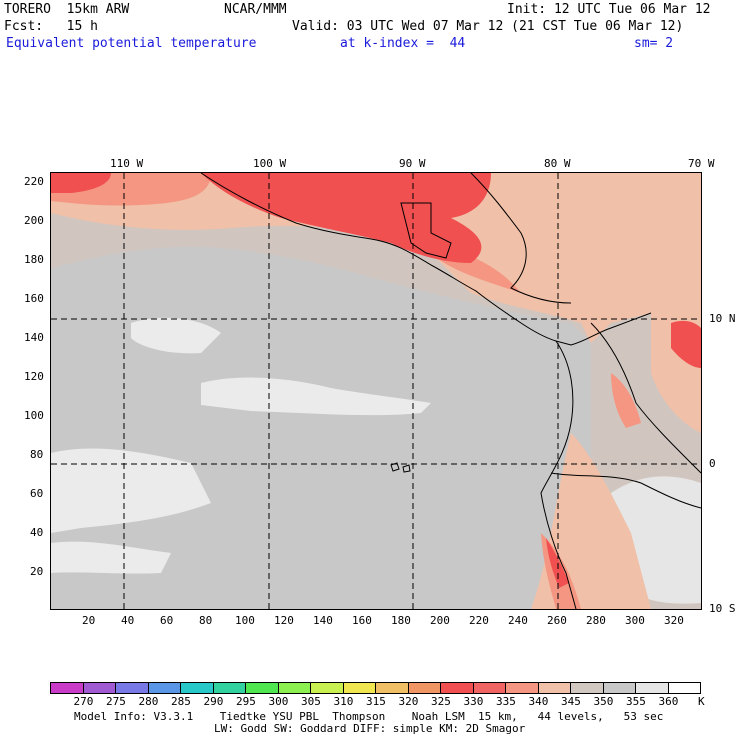 The width and height of the screenshot is (740, 740). I want to click on lon-label-80w: 80 W, so click(557, 163).